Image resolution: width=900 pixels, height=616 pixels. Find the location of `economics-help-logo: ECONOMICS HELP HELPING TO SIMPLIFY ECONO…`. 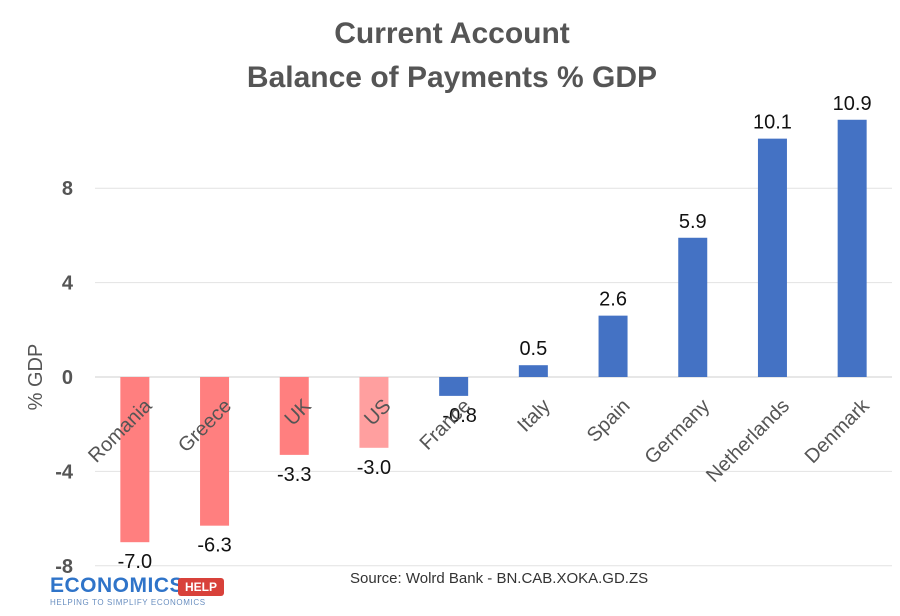

economics-help-logo: ECONOMICS HELP HELPING TO SIMPLIFY ECONO… is located at coordinates (145, 592).